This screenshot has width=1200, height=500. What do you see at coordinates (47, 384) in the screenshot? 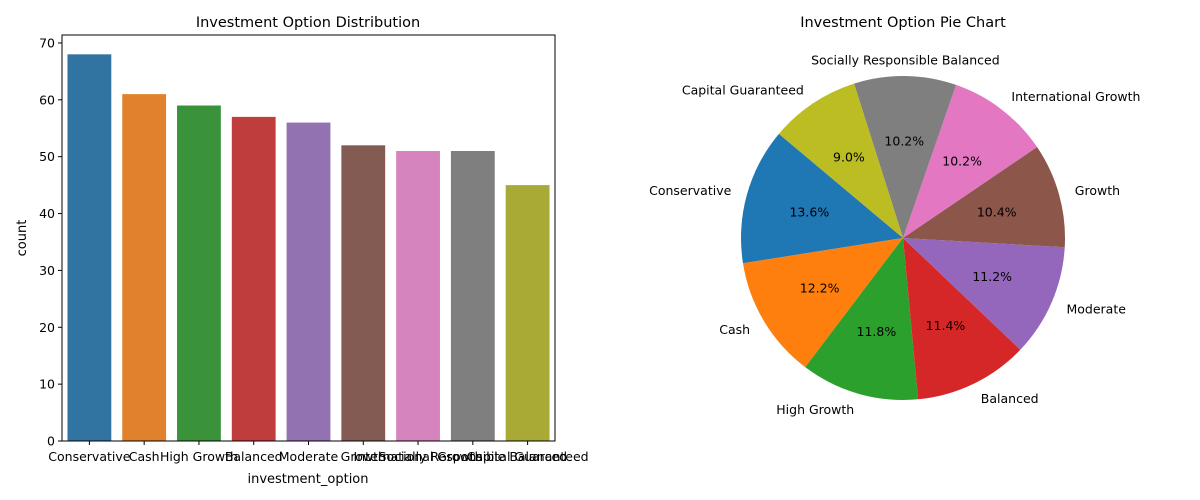
I see `bar-y-tick-label: 10` at bounding box center [47, 384].